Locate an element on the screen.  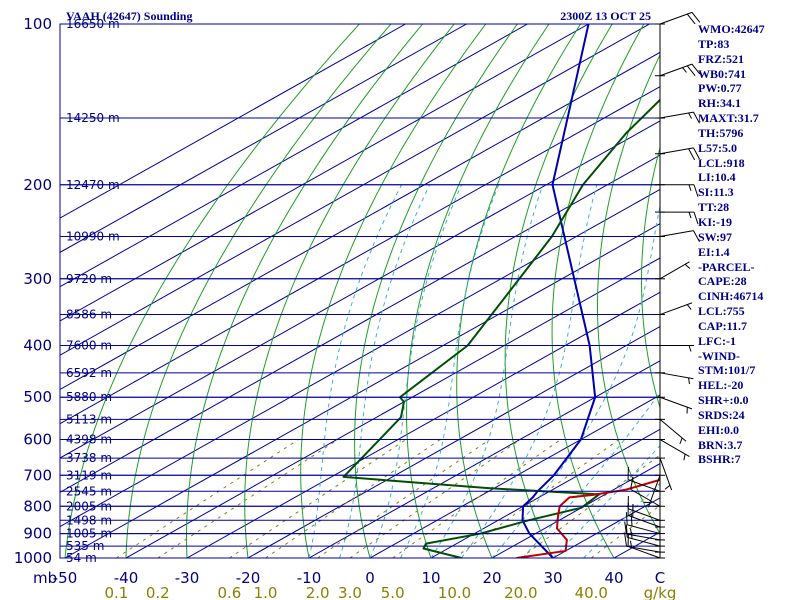
height-label: 5113 m is located at coordinates (89, 419).